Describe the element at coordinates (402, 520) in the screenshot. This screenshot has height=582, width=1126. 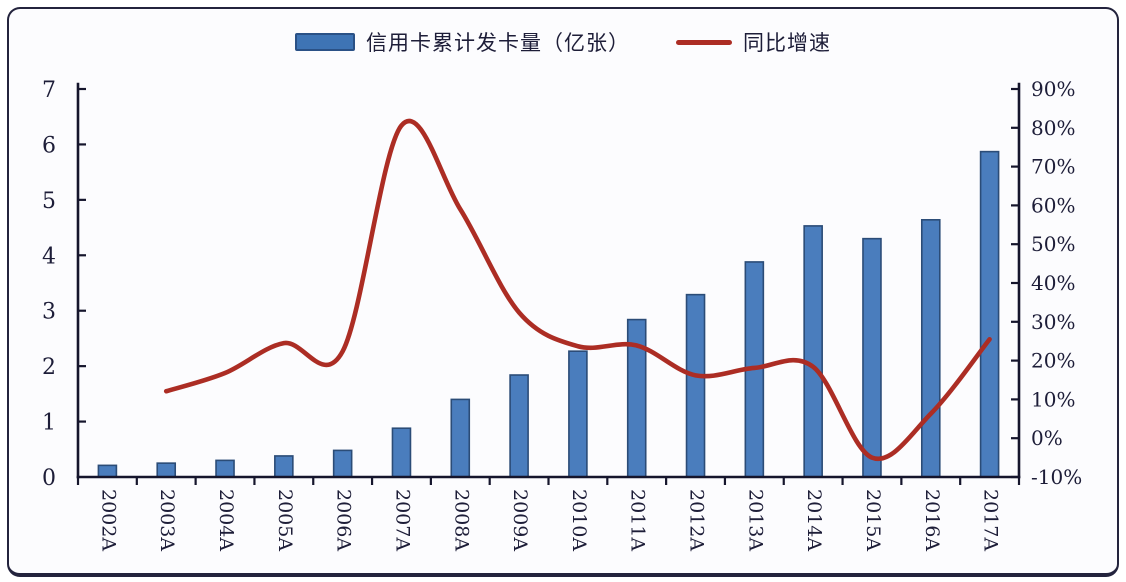
I see `x-tick-label: 2007A` at that location.